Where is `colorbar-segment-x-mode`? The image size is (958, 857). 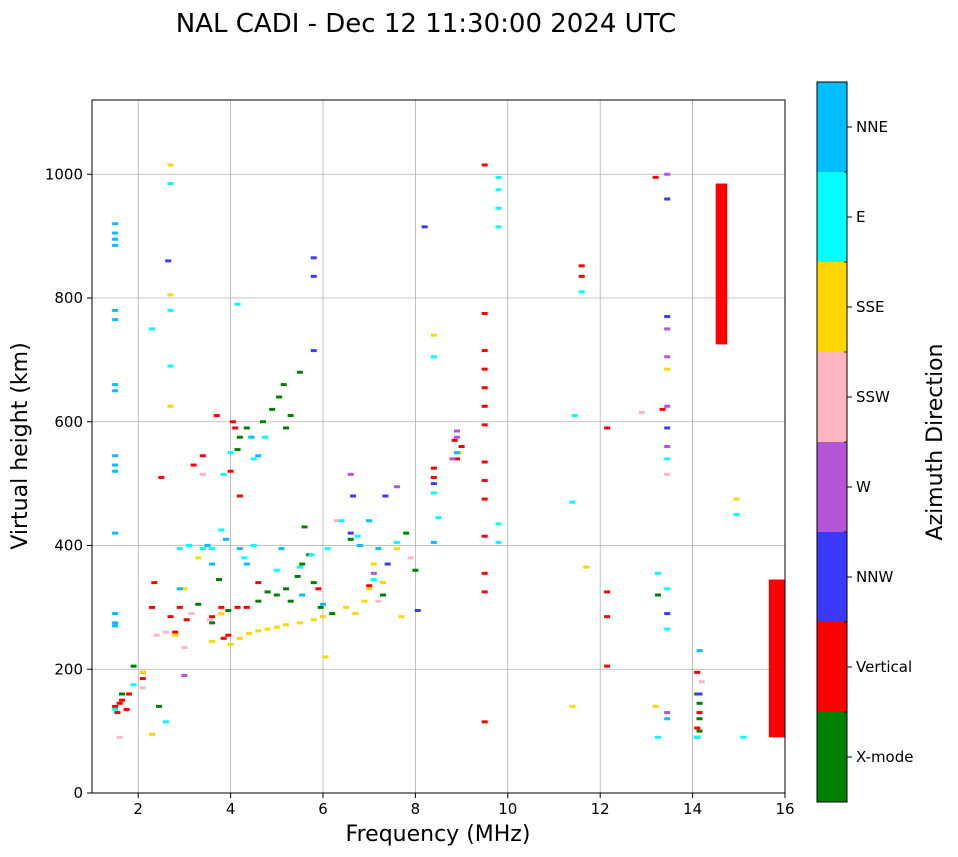
colorbar-segment-x-mode is located at coordinates (832, 757).